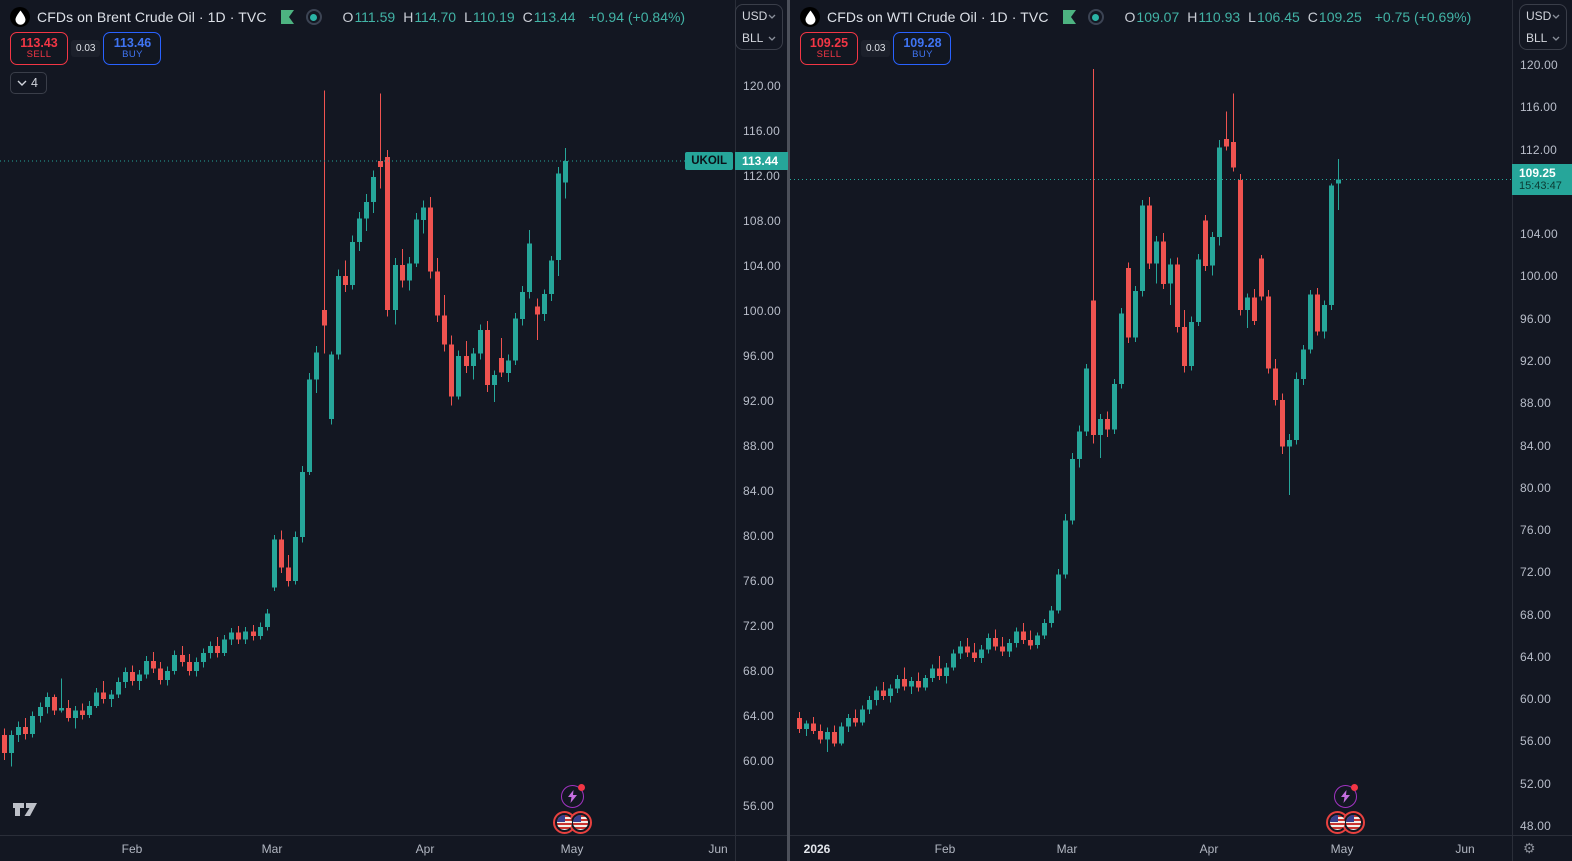 This screenshot has height=861, width=1572. I want to click on brent-ohlc-values: O 111.59 H 114.70 L 110.19 C 113.44, so click(455, 17).